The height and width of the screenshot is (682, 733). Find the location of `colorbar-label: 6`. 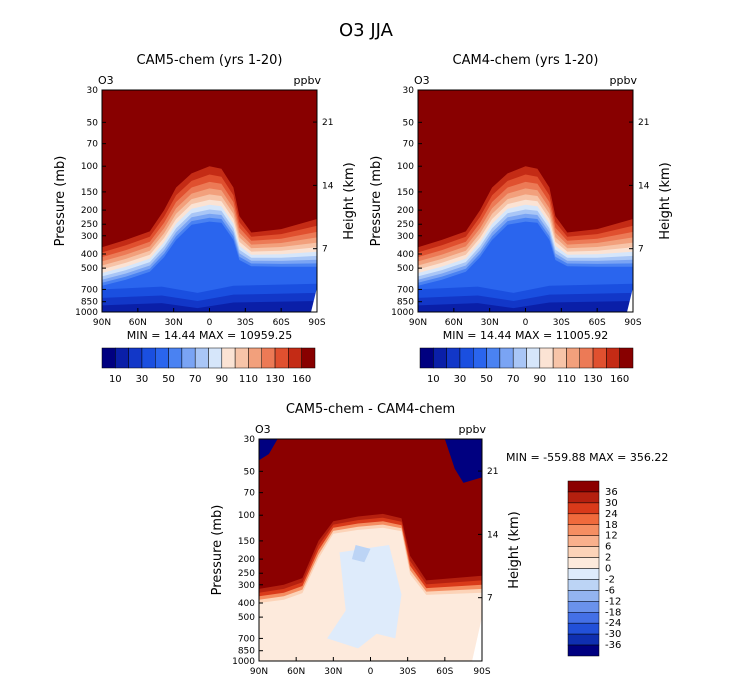

colorbar-label: 6 is located at coordinates (608, 547).